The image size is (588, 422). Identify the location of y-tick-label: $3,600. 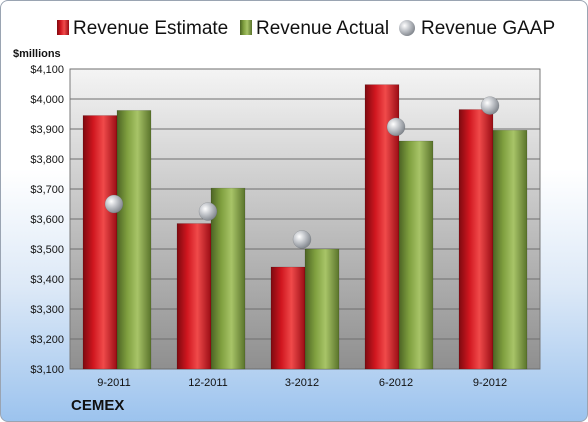
(47, 220).